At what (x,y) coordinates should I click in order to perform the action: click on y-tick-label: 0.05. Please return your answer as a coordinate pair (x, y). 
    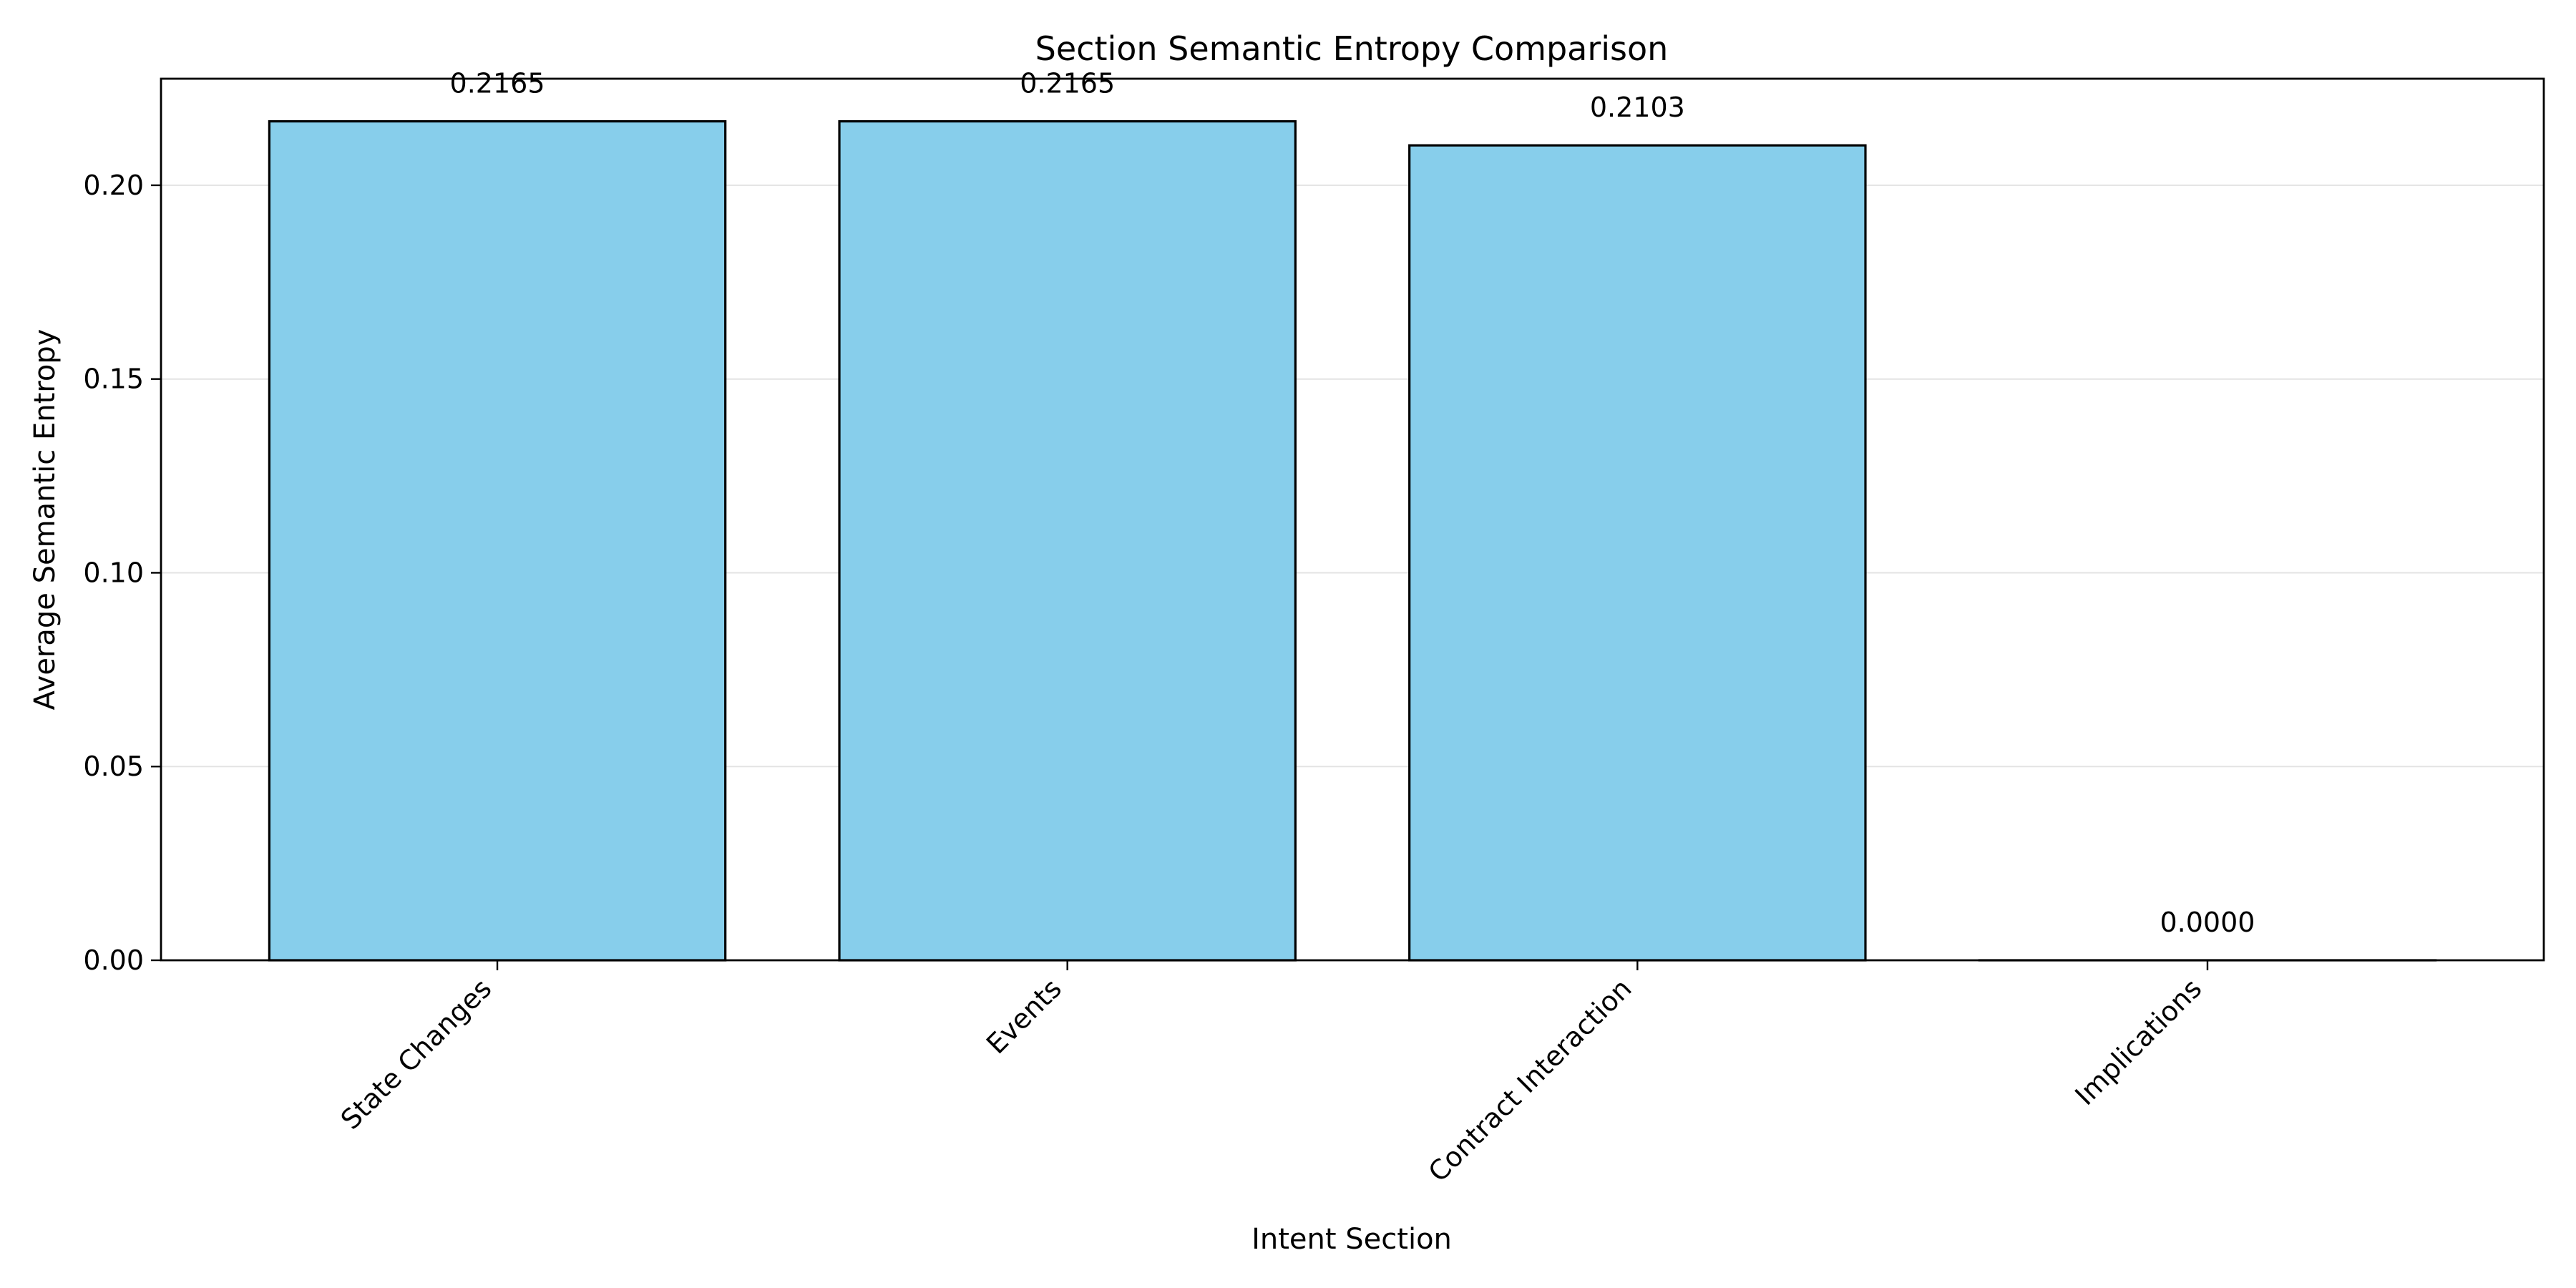
    Looking at the image, I should click on (113, 766).